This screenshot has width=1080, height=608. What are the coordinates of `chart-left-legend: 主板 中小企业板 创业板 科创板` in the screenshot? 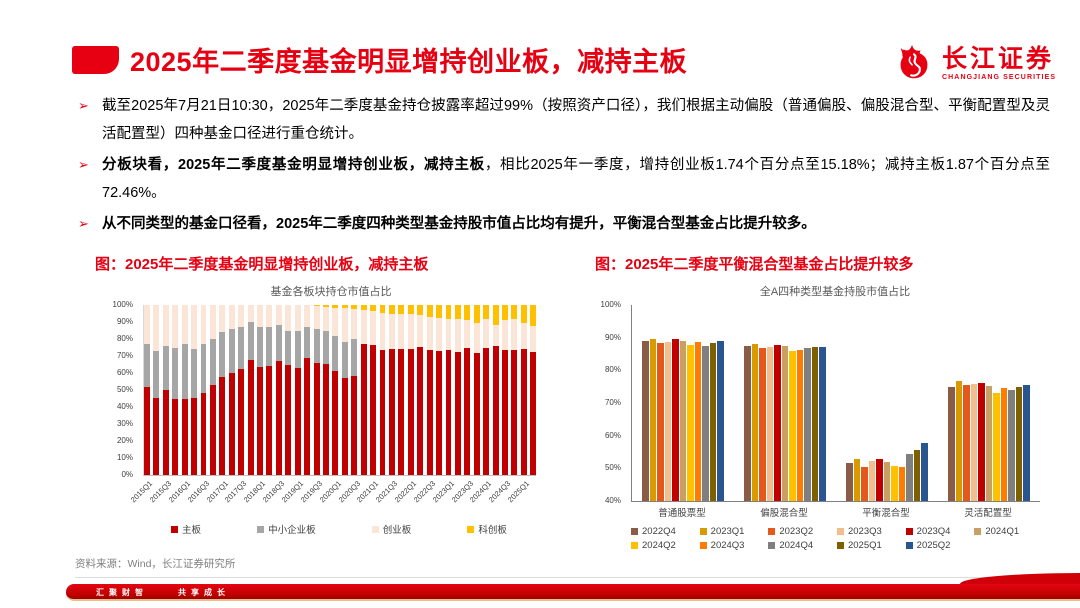 It's located at (339, 529).